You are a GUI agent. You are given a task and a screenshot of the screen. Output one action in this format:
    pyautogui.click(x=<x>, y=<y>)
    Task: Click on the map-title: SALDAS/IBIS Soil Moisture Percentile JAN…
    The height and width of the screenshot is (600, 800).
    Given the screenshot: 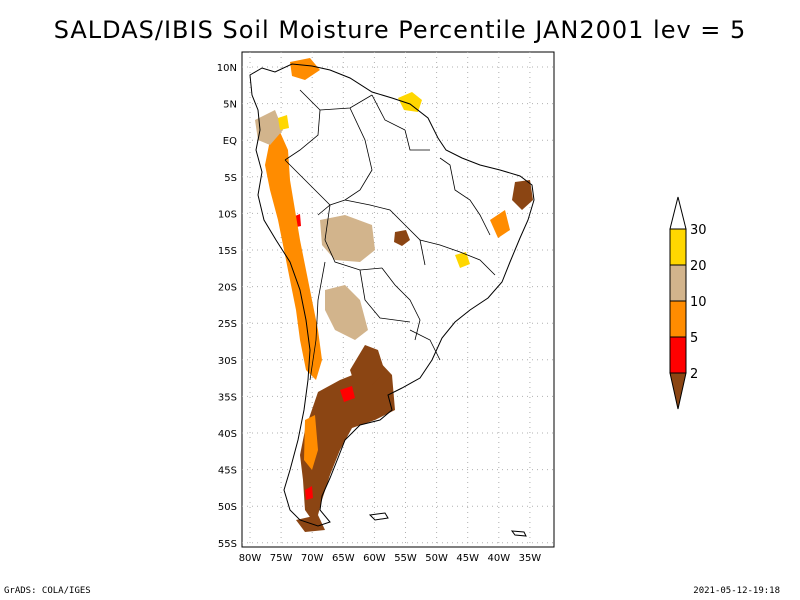 What is the action you would take?
    pyautogui.click(x=400, y=30)
    